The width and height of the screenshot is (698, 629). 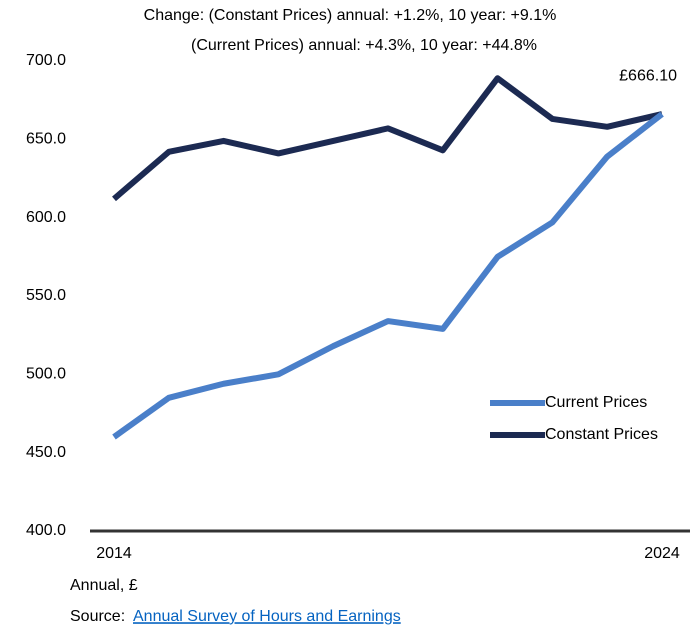 What do you see at coordinates (46, 139) in the screenshot?
I see `y-tick-label: 650.0` at bounding box center [46, 139].